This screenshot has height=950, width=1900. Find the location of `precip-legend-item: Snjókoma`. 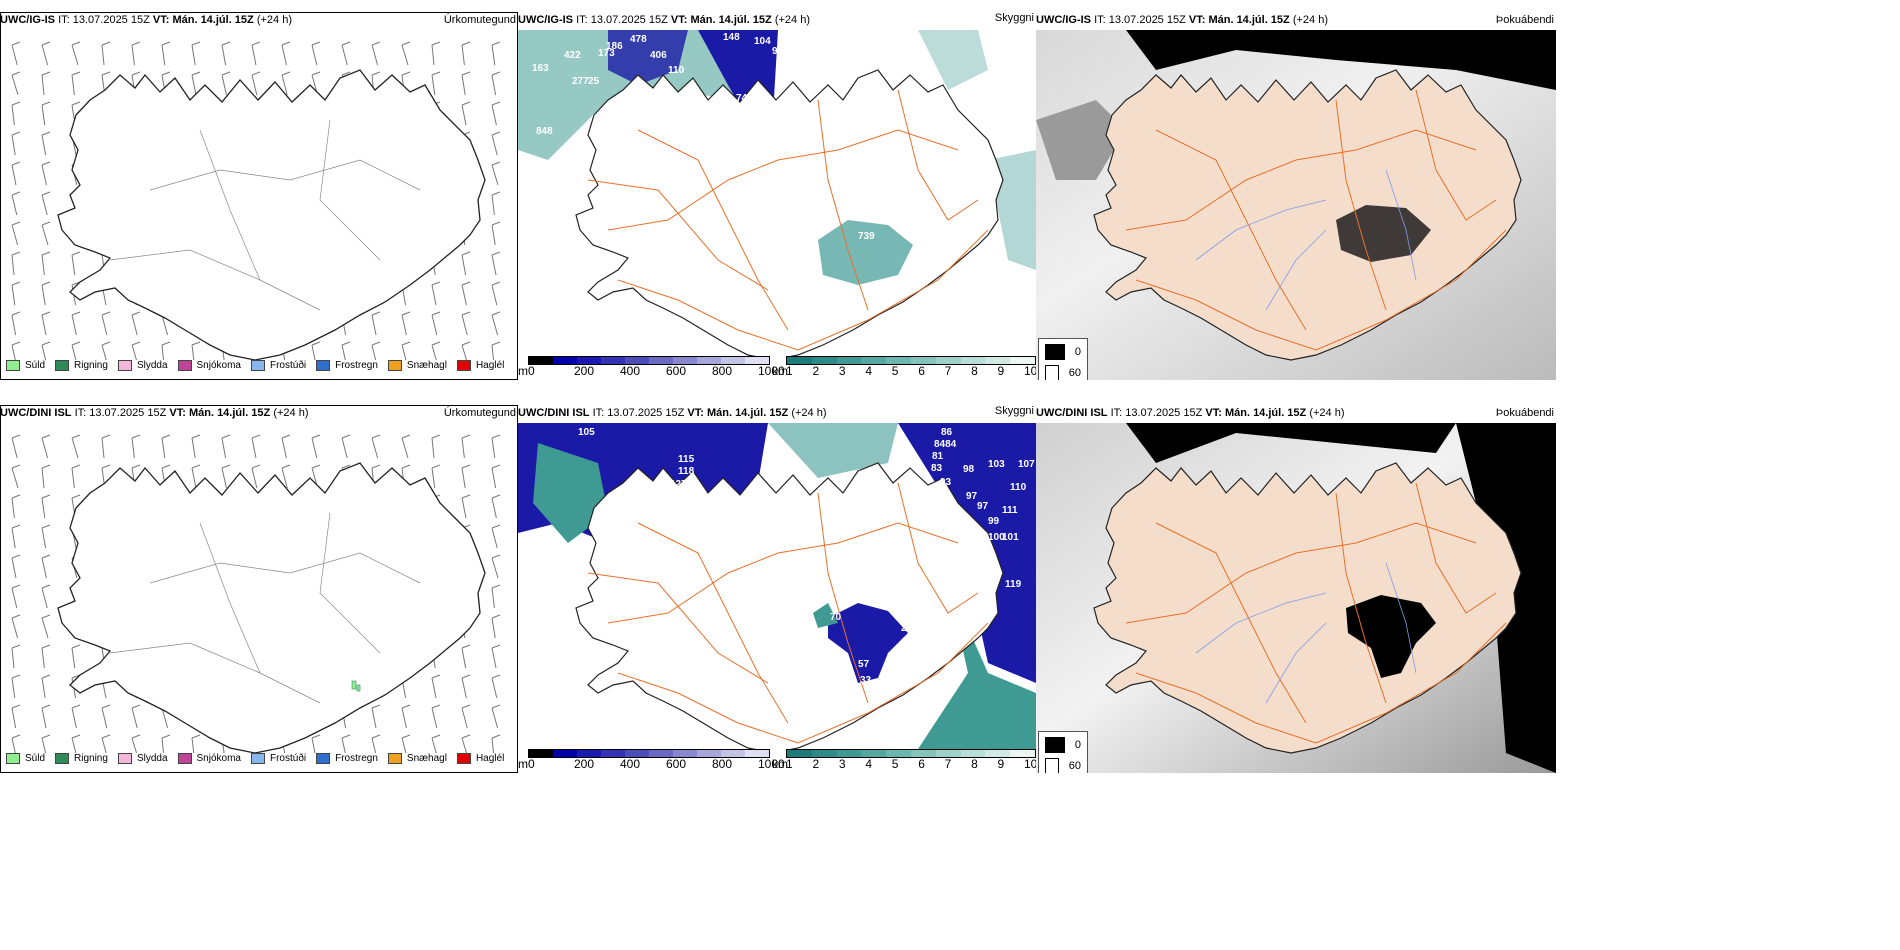

precip-legend-item: Snjókoma is located at coordinates (209, 758).